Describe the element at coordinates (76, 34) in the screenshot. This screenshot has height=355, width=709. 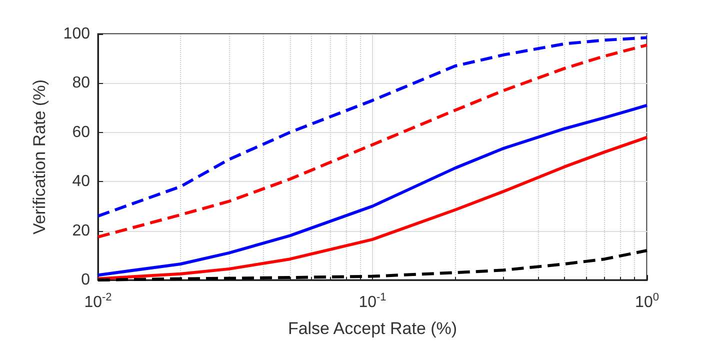
I see `y-tick-label: 100` at that location.